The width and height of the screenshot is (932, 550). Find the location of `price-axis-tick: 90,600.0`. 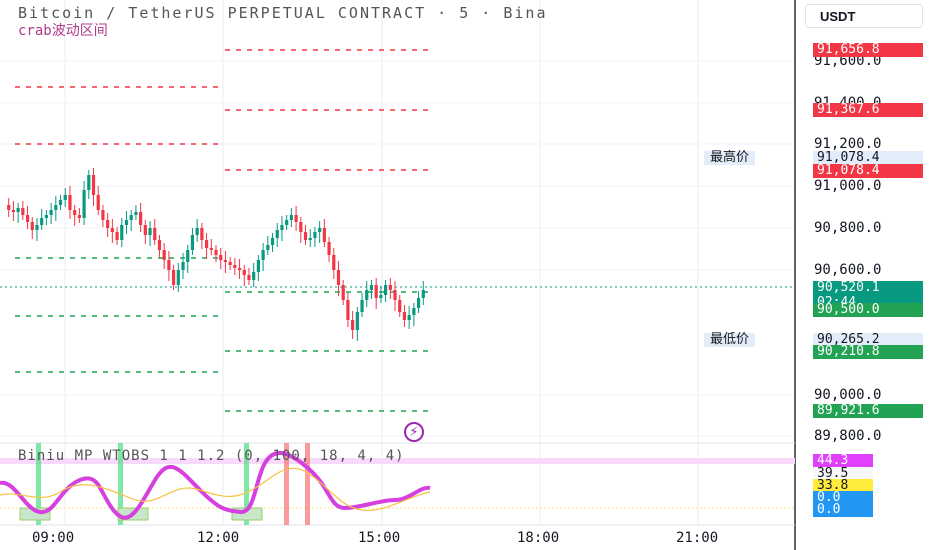

price-axis-tick: 90,600.0 is located at coordinates (848, 270).